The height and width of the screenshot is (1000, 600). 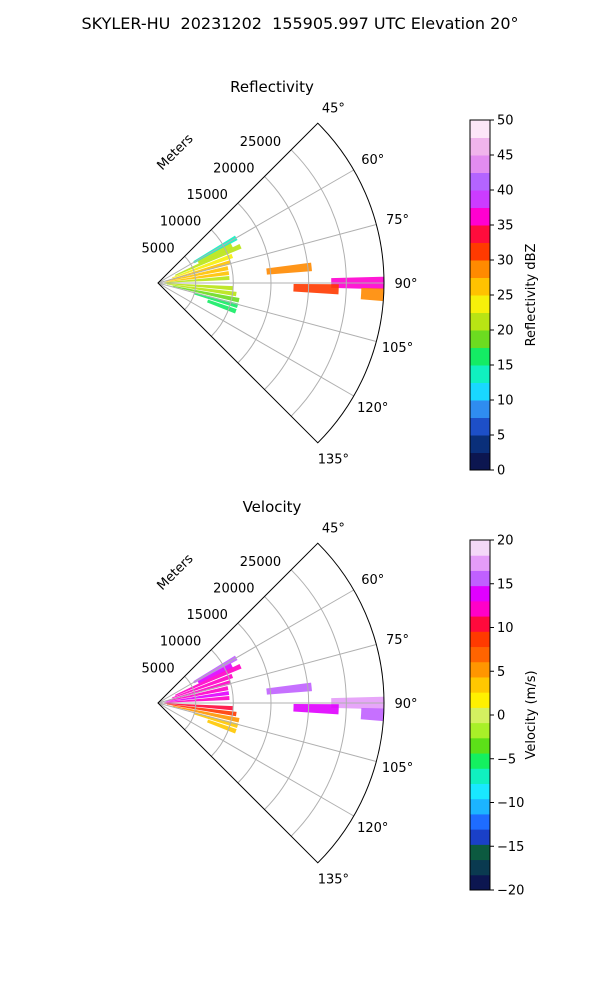 What do you see at coordinates (506, 759) in the screenshot?
I see `colorbar-tick-label: −5` at bounding box center [506, 759].